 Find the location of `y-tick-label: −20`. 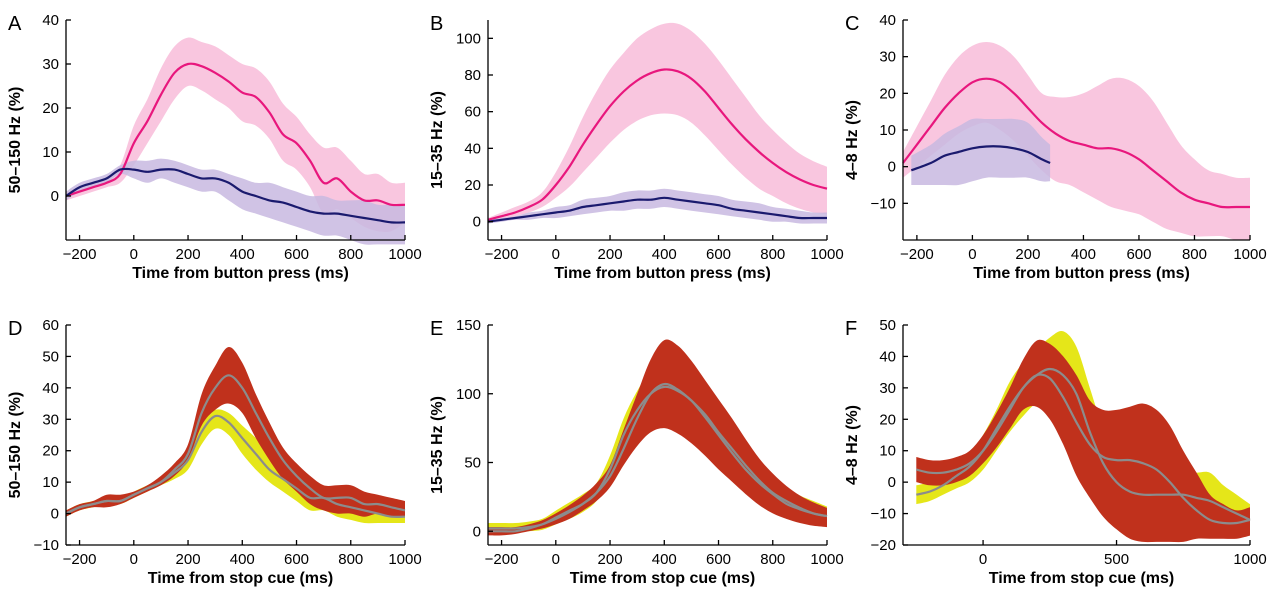

y-tick-label: −20 is located at coordinates (883, 545).